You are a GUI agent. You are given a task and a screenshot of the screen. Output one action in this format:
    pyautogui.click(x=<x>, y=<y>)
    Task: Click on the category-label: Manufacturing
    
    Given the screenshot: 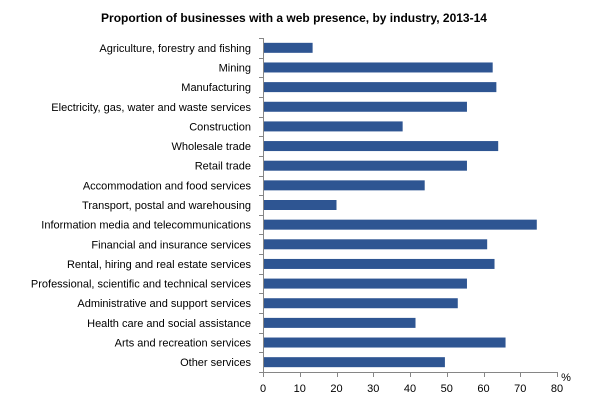 What is the action you would take?
    pyautogui.click(x=216, y=88)
    